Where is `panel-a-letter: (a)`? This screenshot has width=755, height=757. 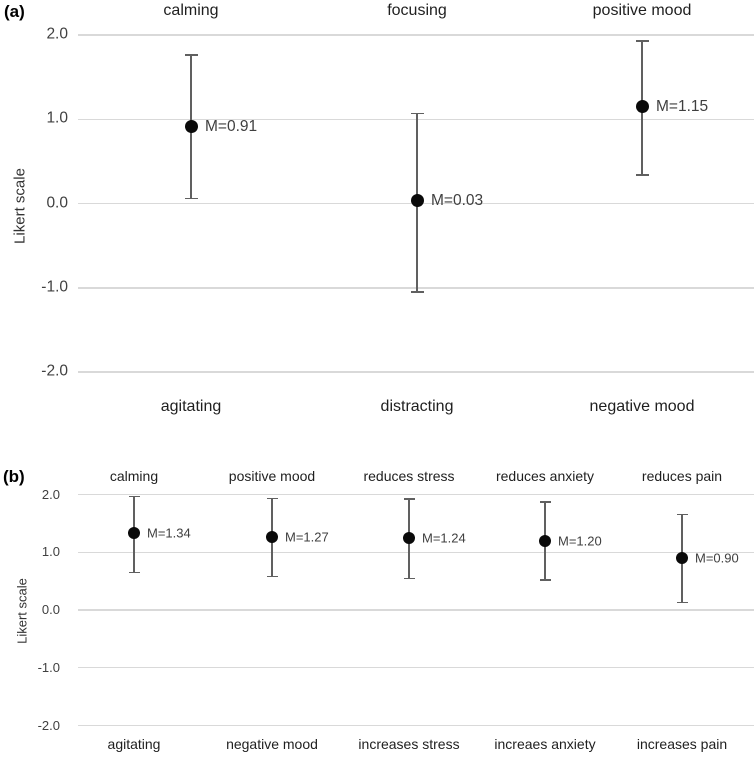
panel-a-letter: (a) is located at coordinates (14, 11).